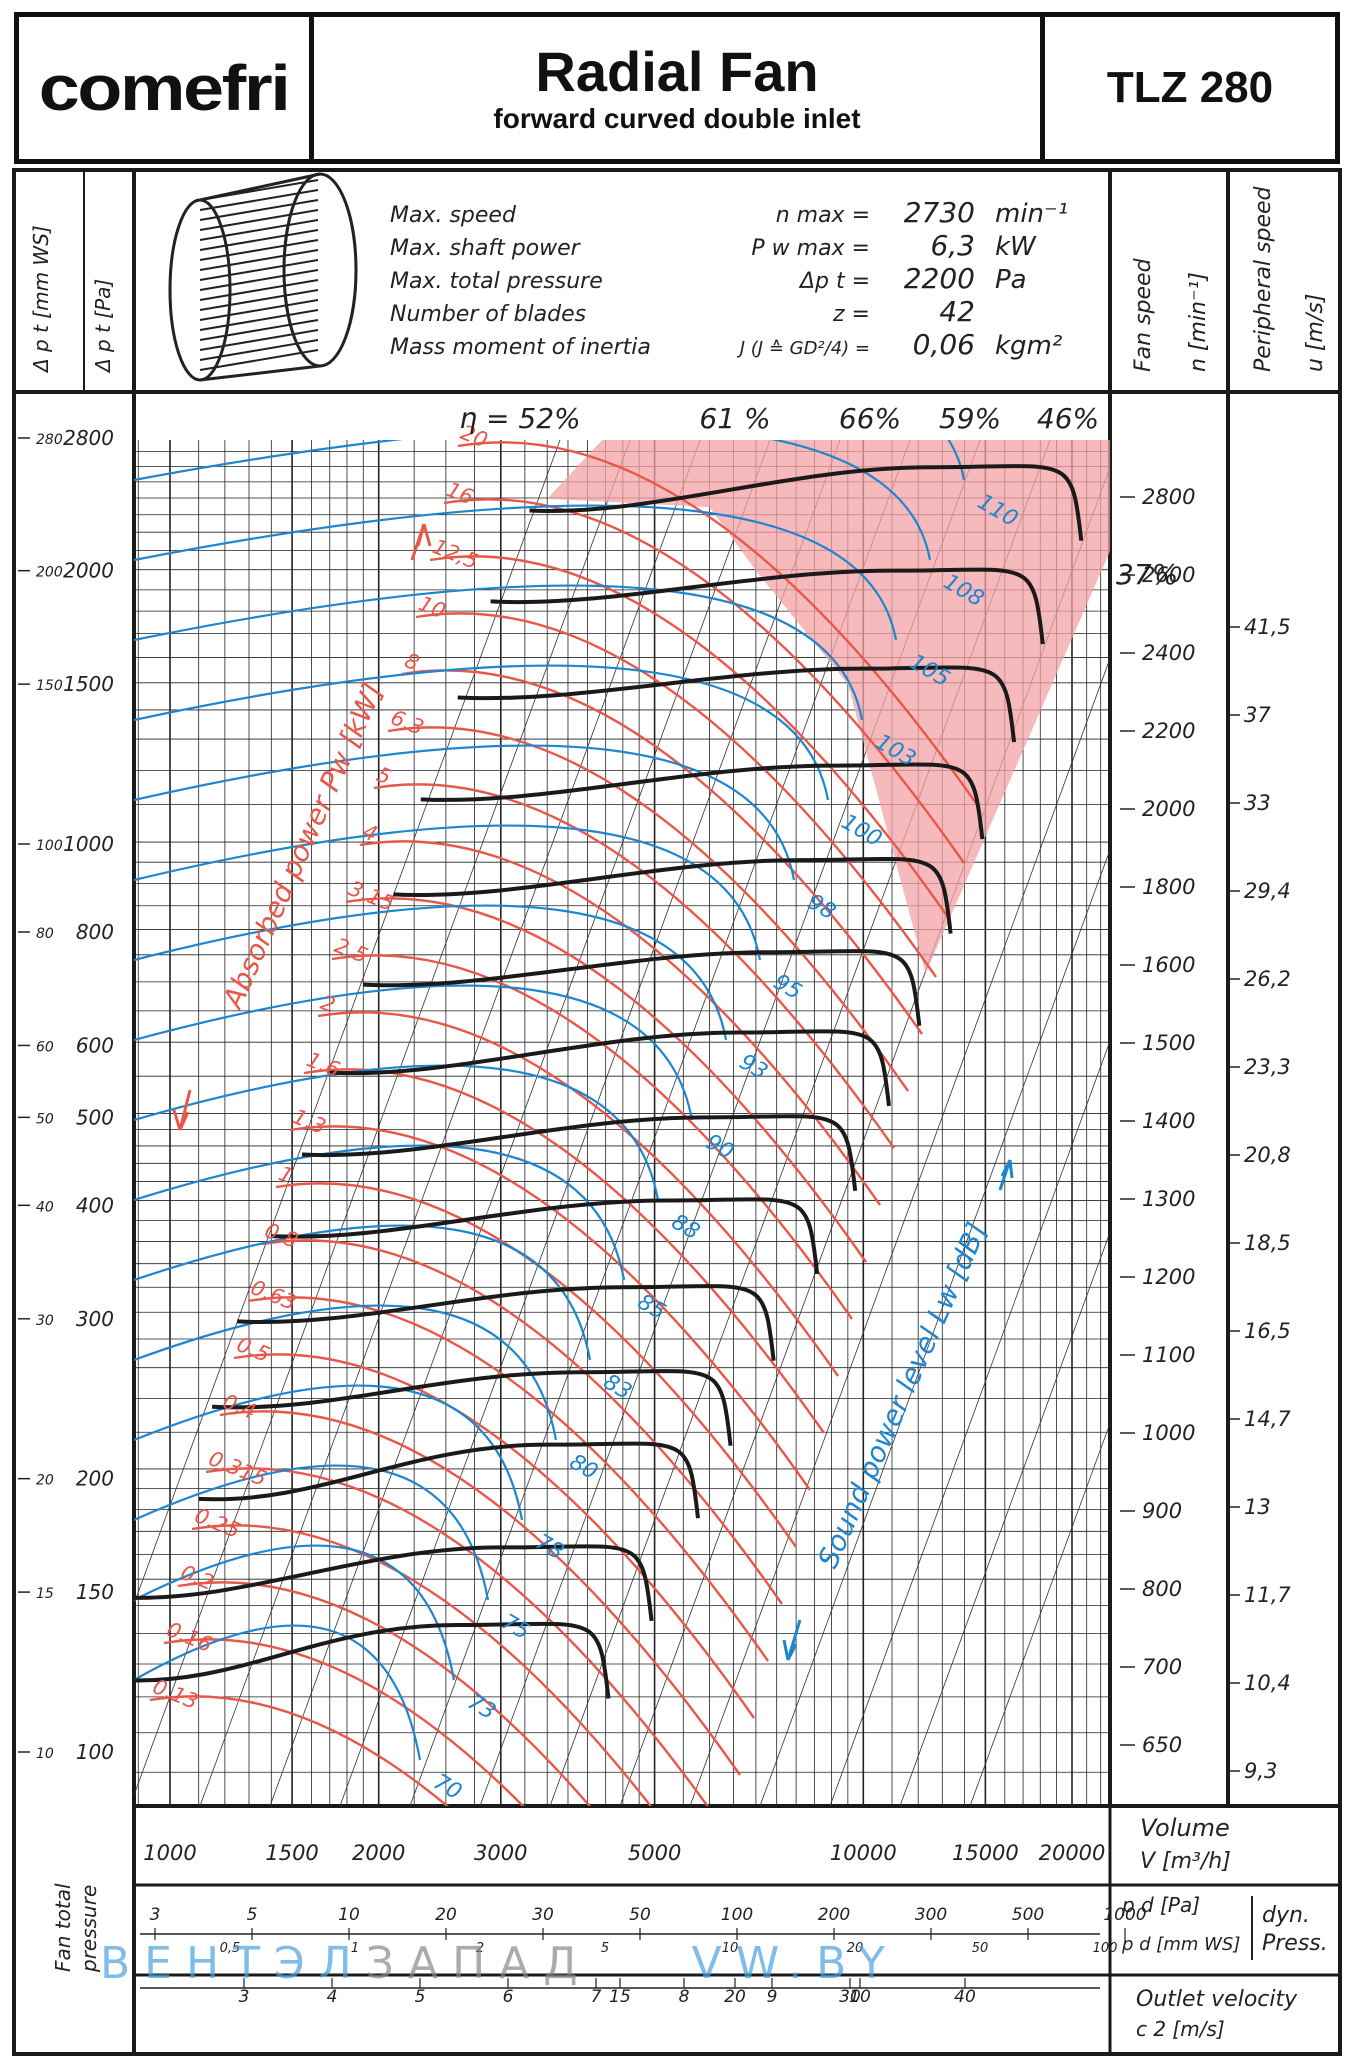 This screenshot has width=1353, height=2070. Describe the element at coordinates (792, 1640) in the screenshot. I see `arrow-down-icon` at that location.